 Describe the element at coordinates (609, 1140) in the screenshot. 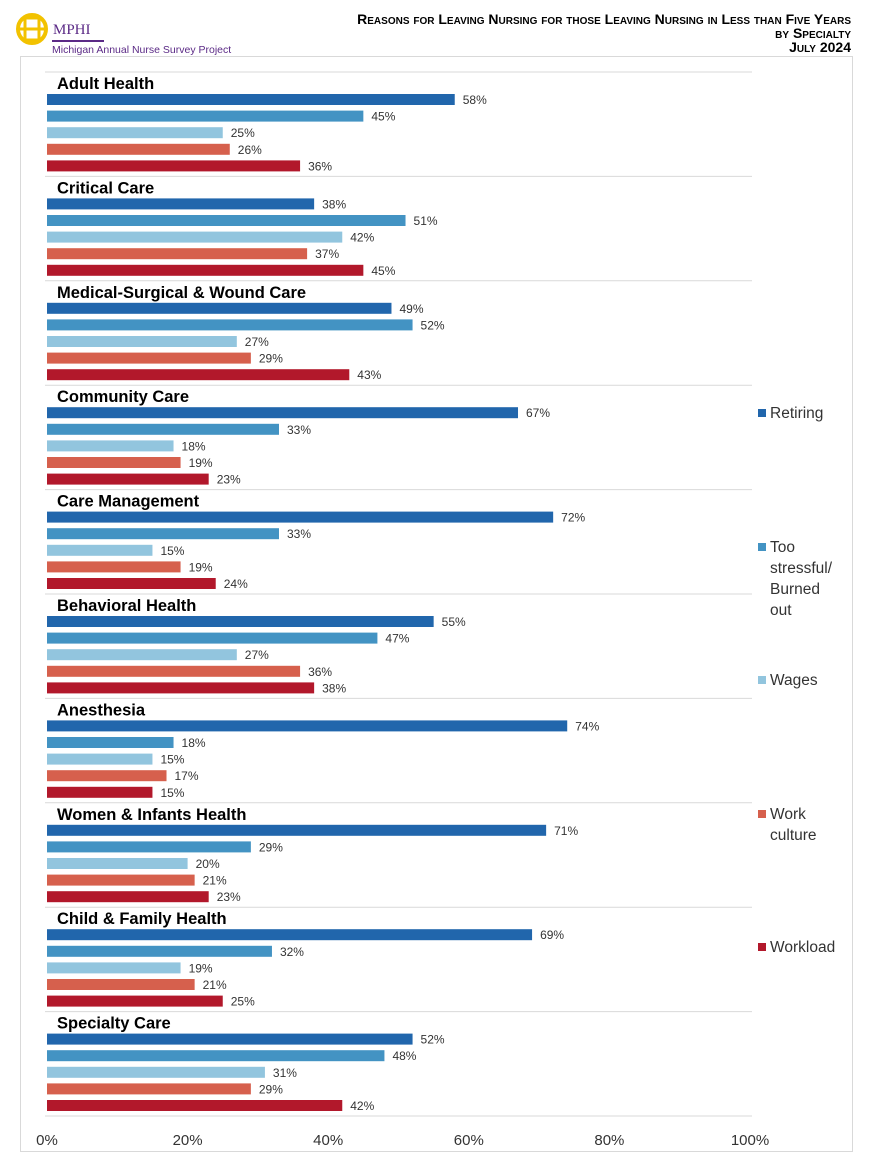

I see `x-tick-label: 80%` at that location.